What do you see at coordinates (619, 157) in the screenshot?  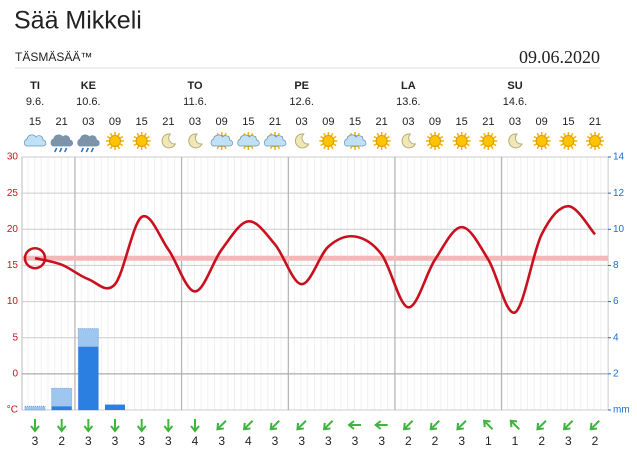 I see `y2-tick-label: 14` at bounding box center [619, 157].